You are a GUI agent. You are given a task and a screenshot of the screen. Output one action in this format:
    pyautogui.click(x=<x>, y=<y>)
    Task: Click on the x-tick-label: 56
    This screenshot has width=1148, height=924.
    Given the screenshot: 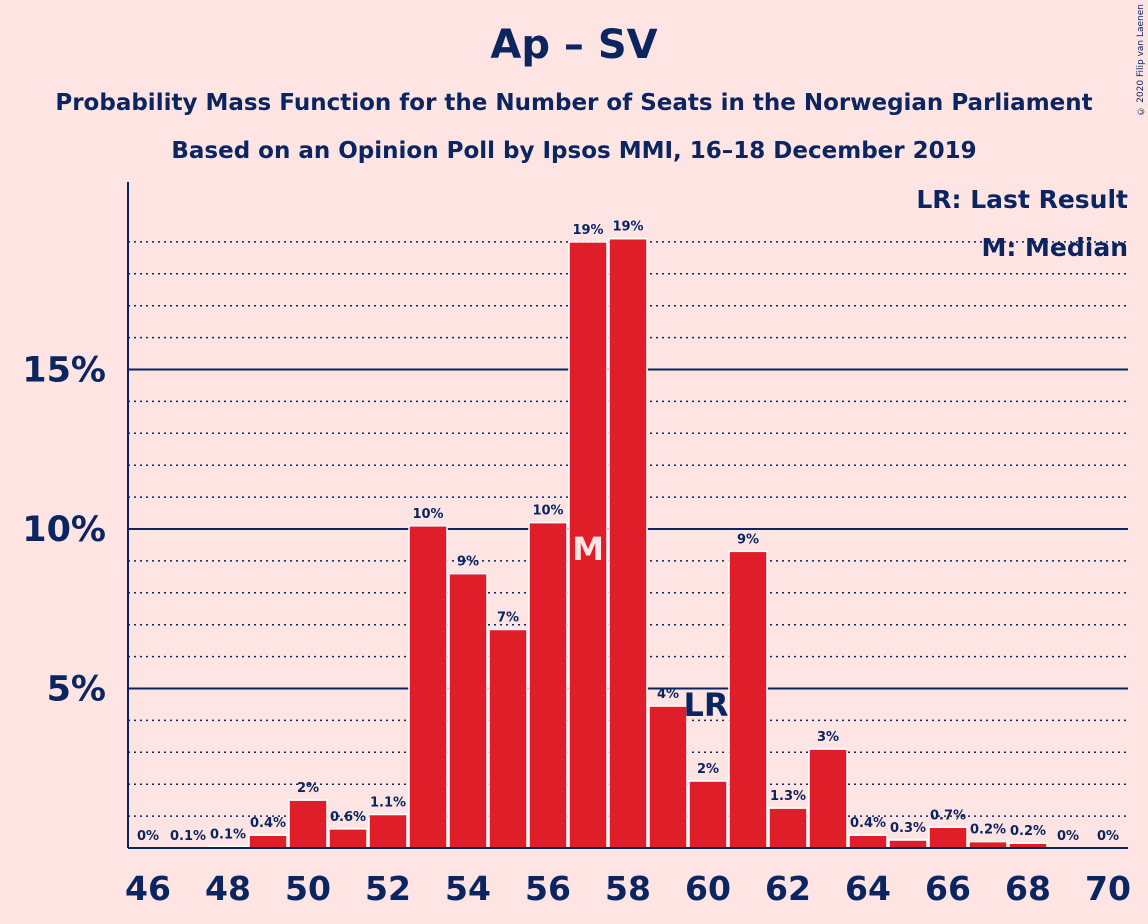 What is the action you would take?
    pyautogui.click(x=548, y=888)
    